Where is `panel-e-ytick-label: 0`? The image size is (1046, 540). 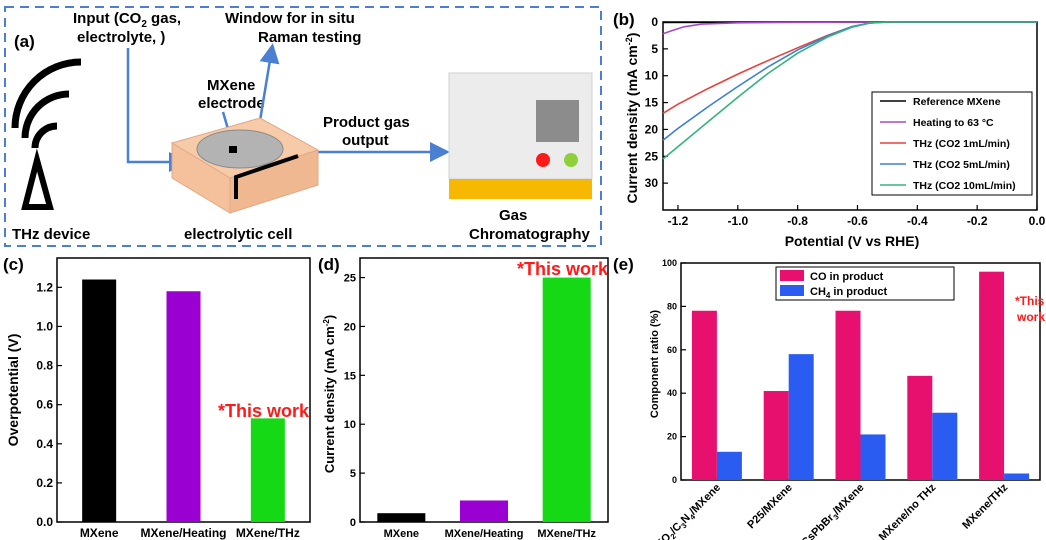
panel-e-ytick-label: 0 is located at coordinates (674, 480).